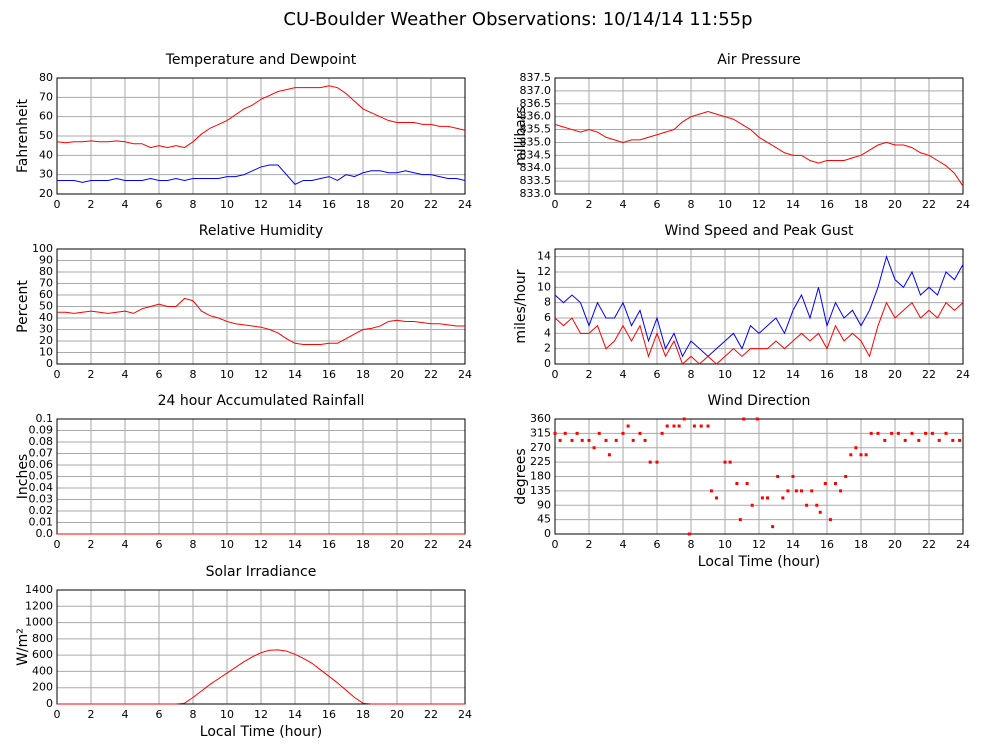 Image resolution: width=999 pixels, height=744 pixels. I want to click on chart-title: 24 hour Accumulated Rainfall, so click(261, 401).